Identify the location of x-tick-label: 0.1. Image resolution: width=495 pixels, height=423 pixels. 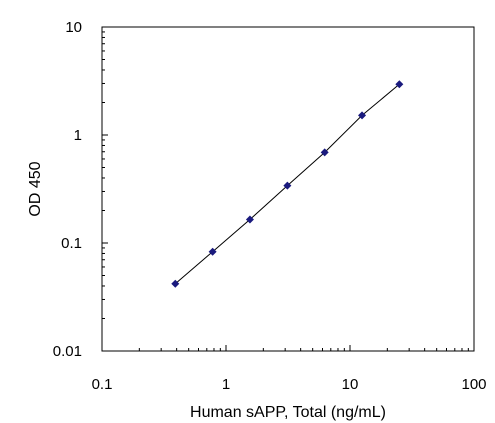
(102, 384).